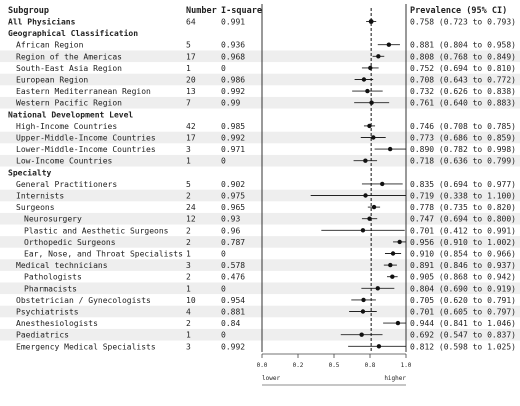  Describe the element at coordinates (262, 365) in the screenshot. I see `x-tick-label: 0.0` at that location.